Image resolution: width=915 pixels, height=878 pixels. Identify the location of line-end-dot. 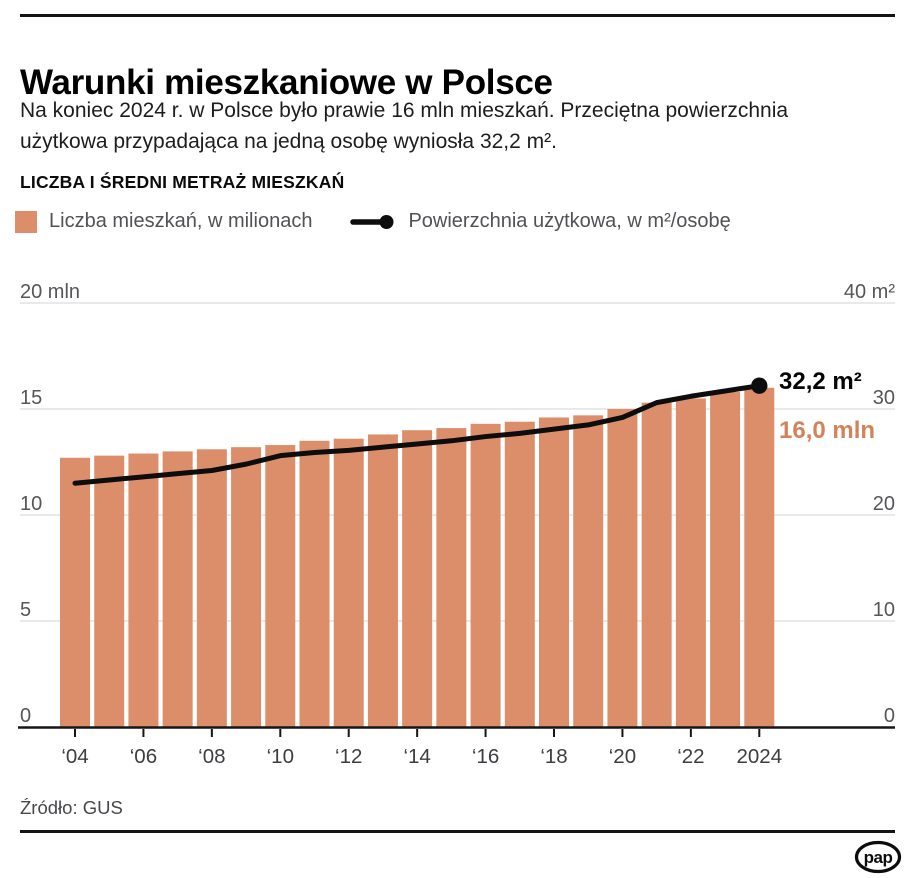
(759, 385).